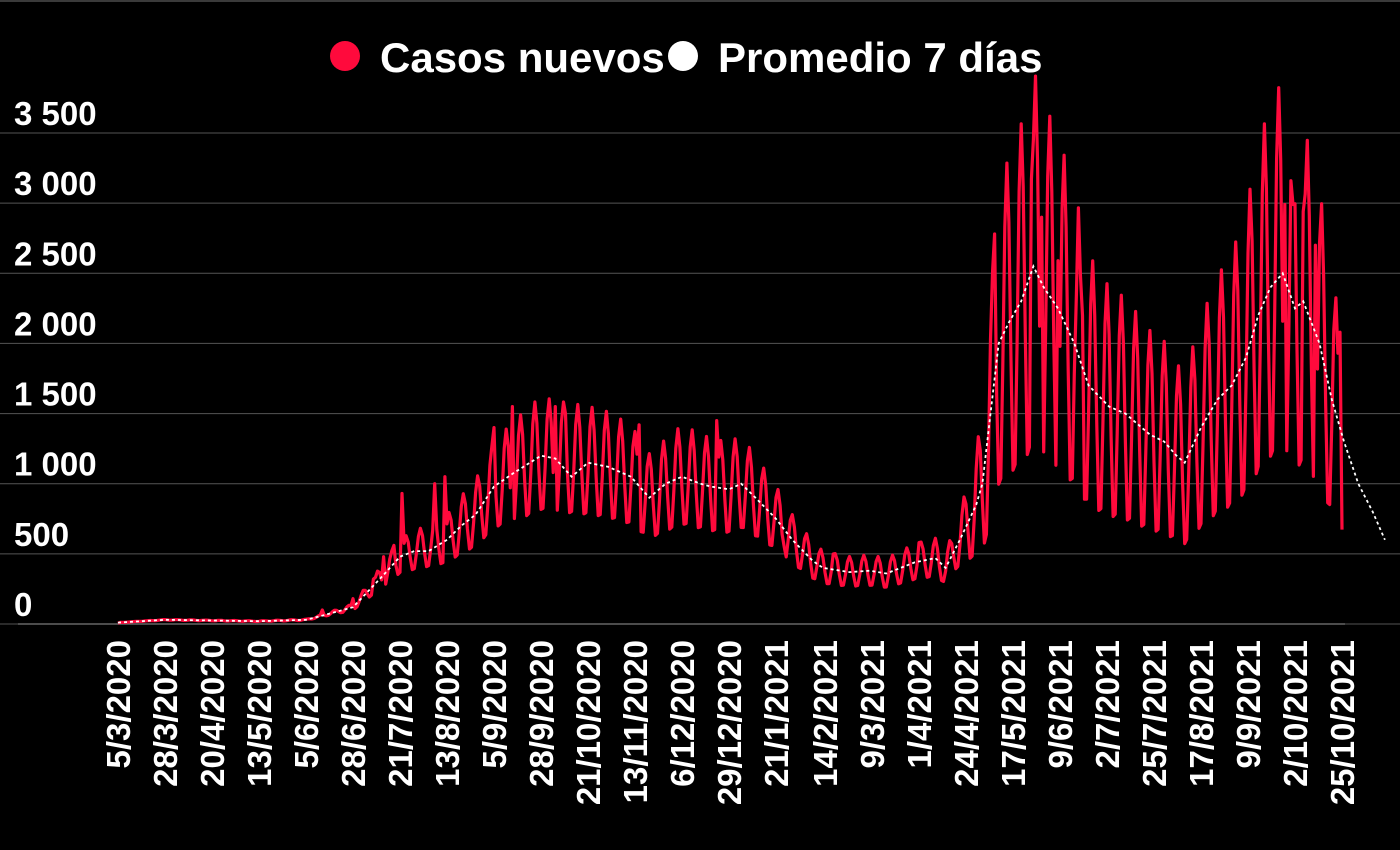 This screenshot has width=1400, height=850. What do you see at coordinates (880, 57) in the screenshot?
I see `legend-label-promedio-7-dias: Promedio 7 días` at bounding box center [880, 57].